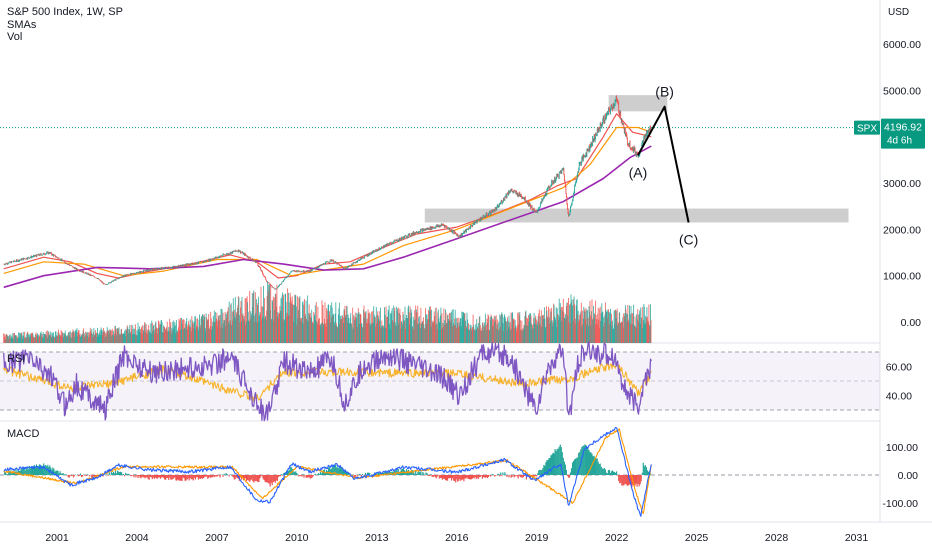  What do you see at coordinates (899, 12) in the screenshot?
I see `currency-label: USD` at bounding box center [899, 12].